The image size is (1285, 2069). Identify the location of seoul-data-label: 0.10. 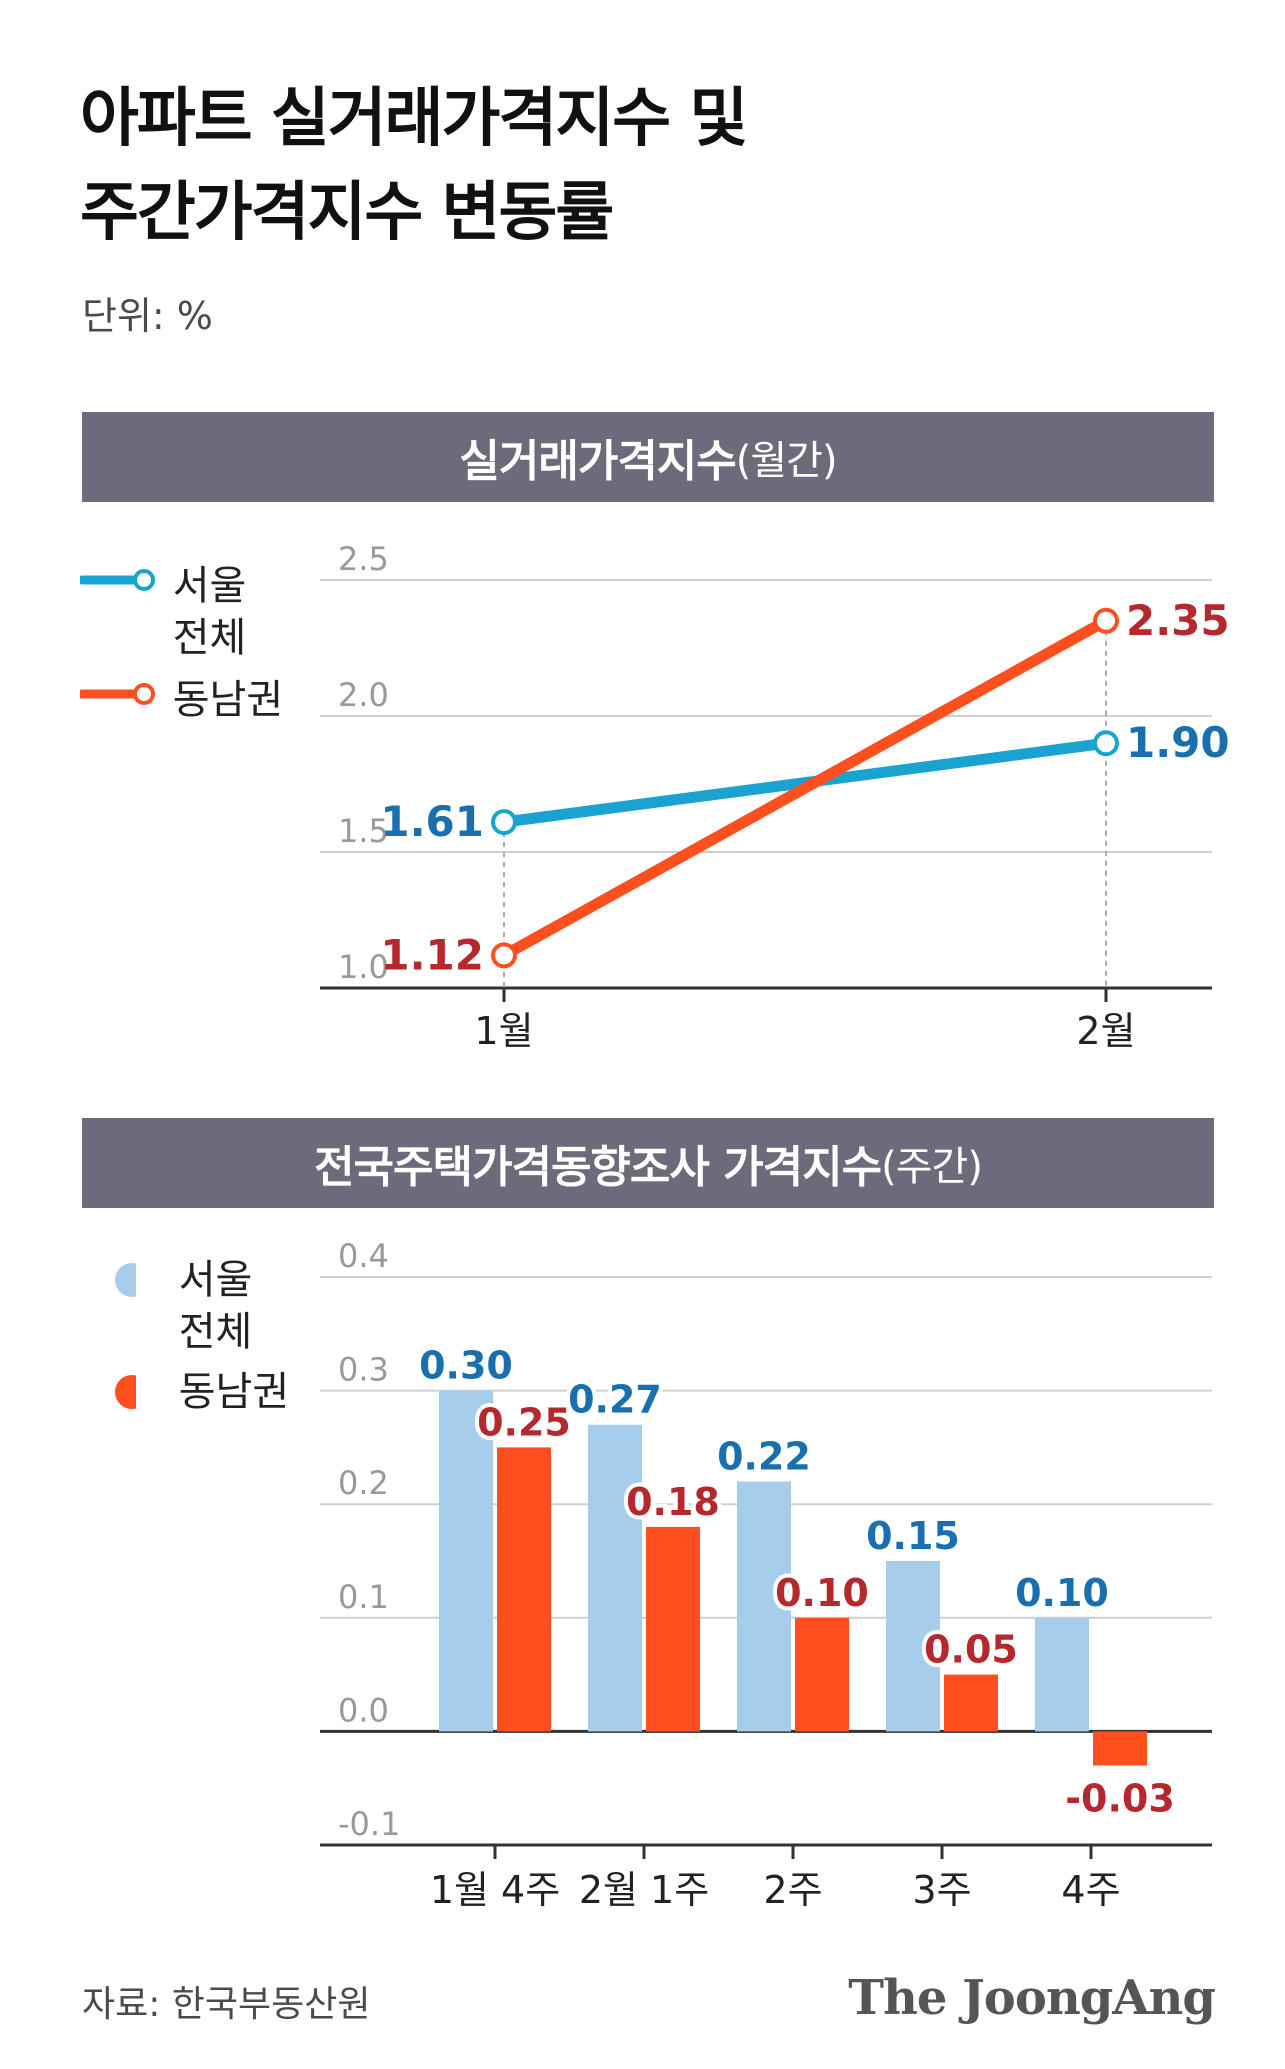
(1062, 1593).